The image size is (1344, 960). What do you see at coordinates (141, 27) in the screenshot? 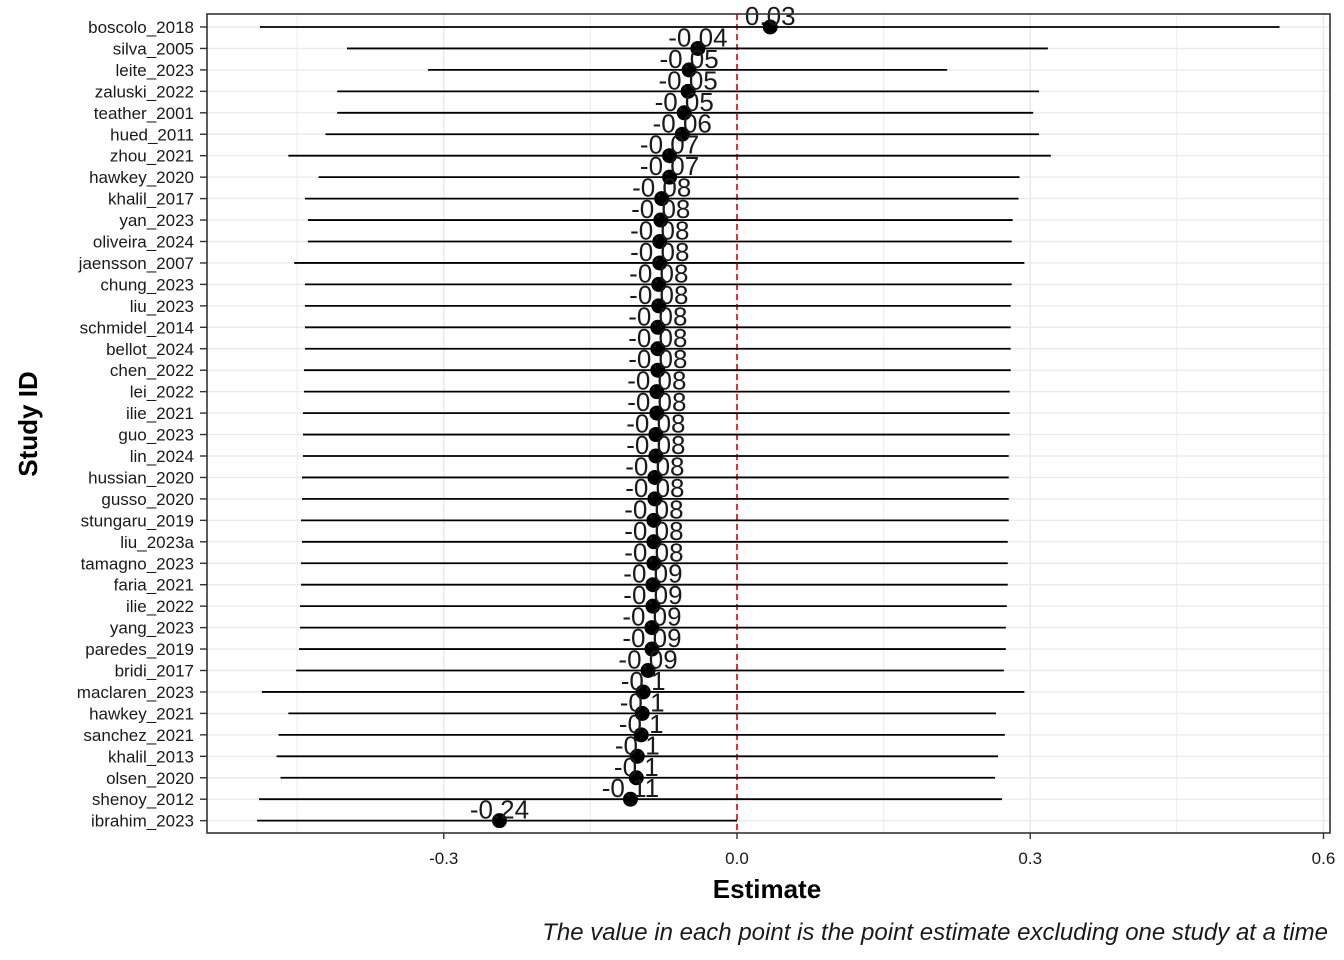
I see `y-tick-label: boscolo_2018` at bounding box center [141, 27].